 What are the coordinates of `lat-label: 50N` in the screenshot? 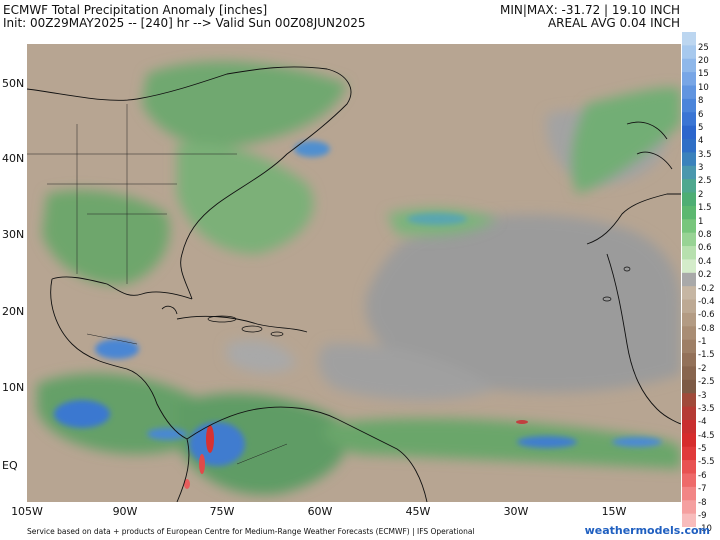 It's located at (13, 83).